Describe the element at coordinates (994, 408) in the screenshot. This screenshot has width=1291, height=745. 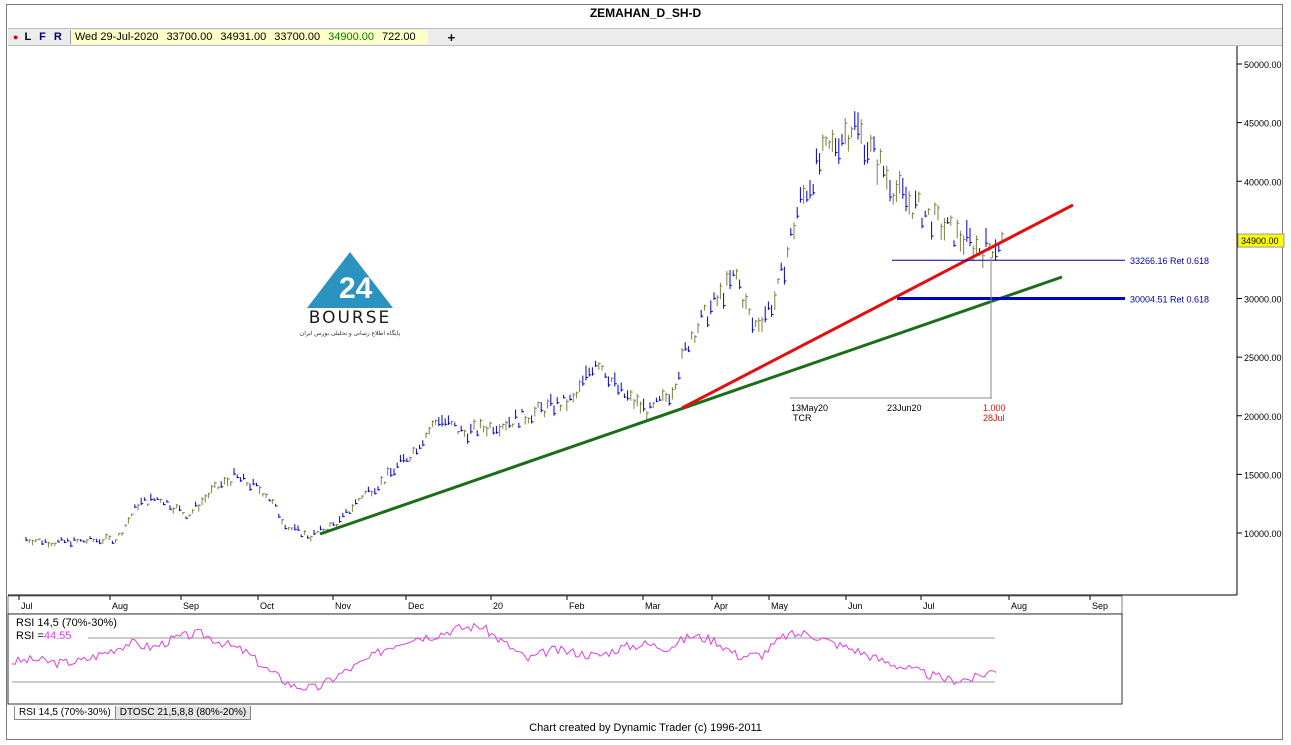
I see `marker-ratio: 1.000` at that location.